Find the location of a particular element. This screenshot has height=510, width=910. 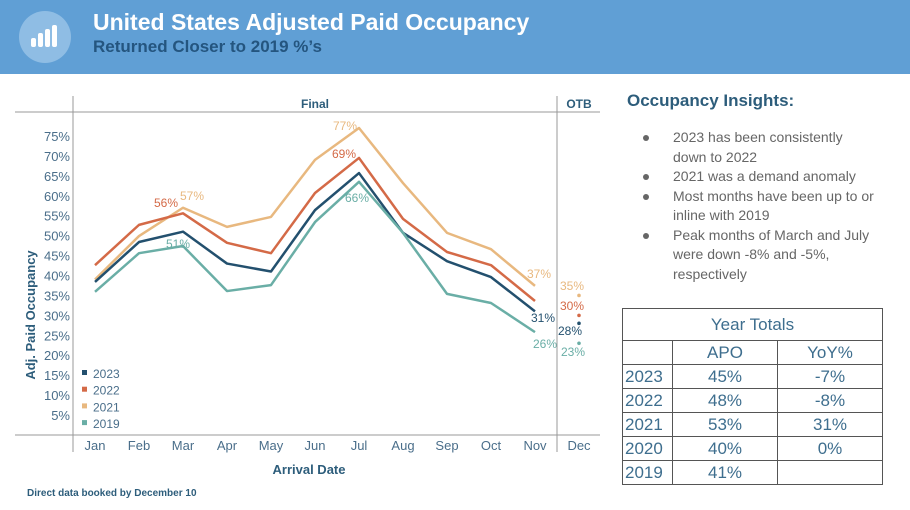

legend-swatch-2021 is located at coordinates (84, 406).